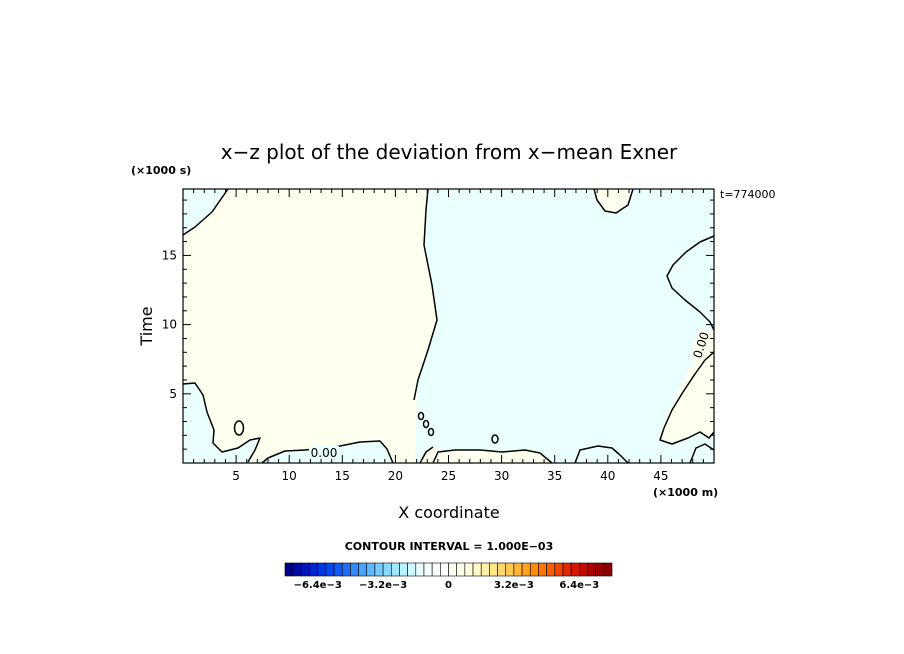 The image size is (904, 654). Describe the element at coordinates (236, 476) in the screenshot. I see `x-tick-label: 5` at that location.